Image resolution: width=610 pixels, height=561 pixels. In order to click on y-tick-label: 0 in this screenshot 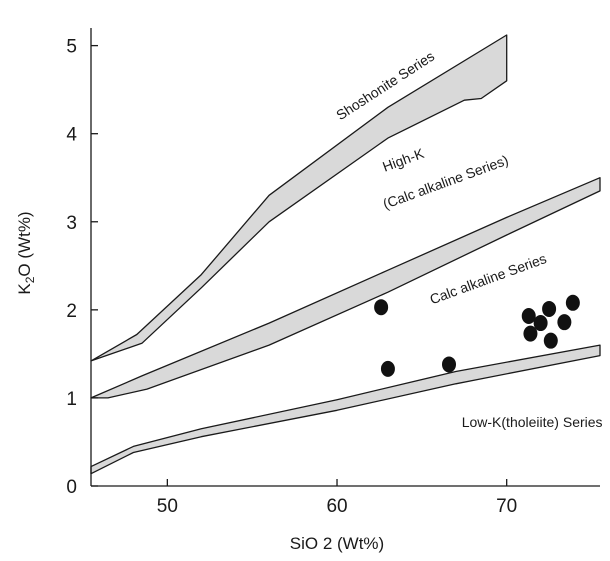, I will do `click(71, 487)`.